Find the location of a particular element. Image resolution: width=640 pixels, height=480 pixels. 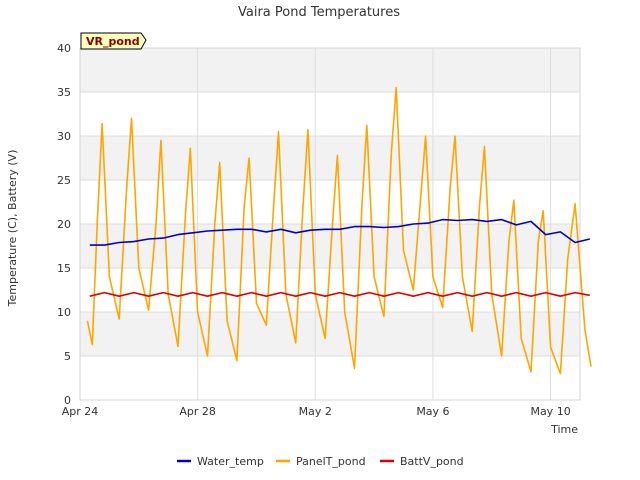

y-axis-ticks: 0 5 10 15 20 25 30 35 40 is located at coordinates (64, 224).